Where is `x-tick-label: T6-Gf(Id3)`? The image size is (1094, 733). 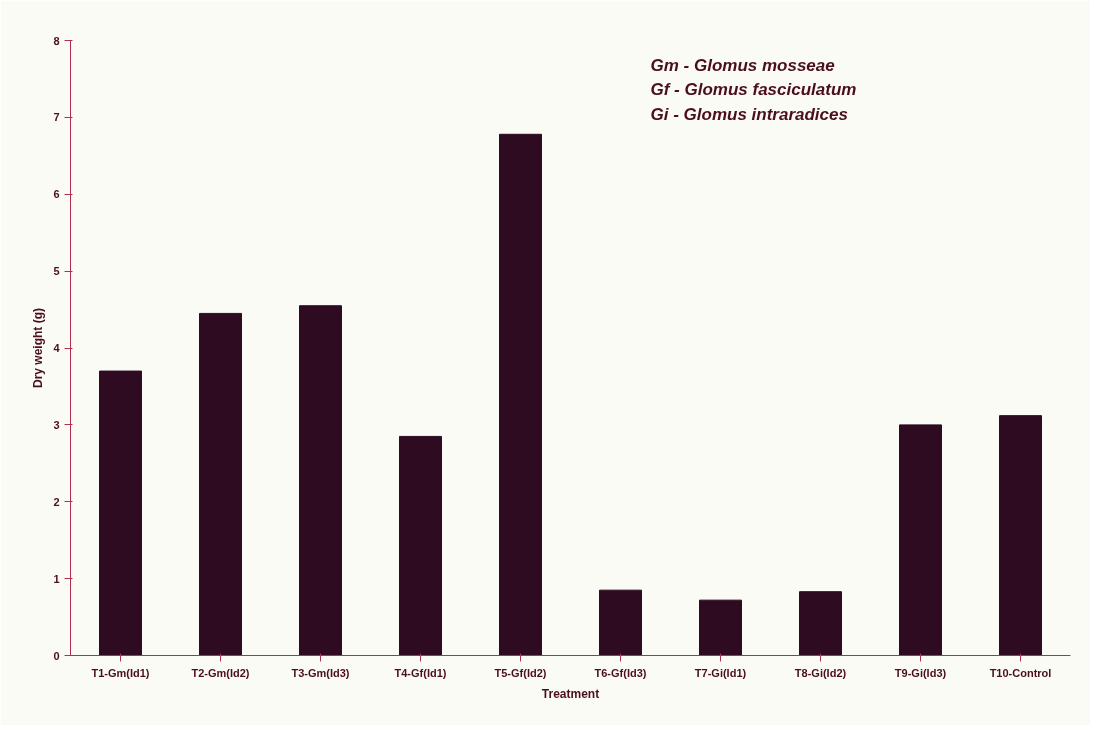 x-tick-label: T6-Gf(Id3) is located at coordinates (620, 672).